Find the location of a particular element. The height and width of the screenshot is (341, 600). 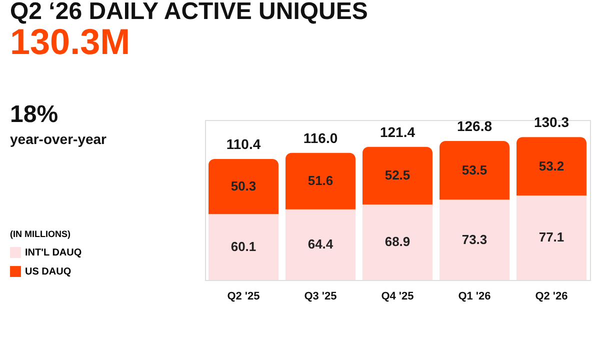

data-label: 73.3 is located at coordinates (475, 239).